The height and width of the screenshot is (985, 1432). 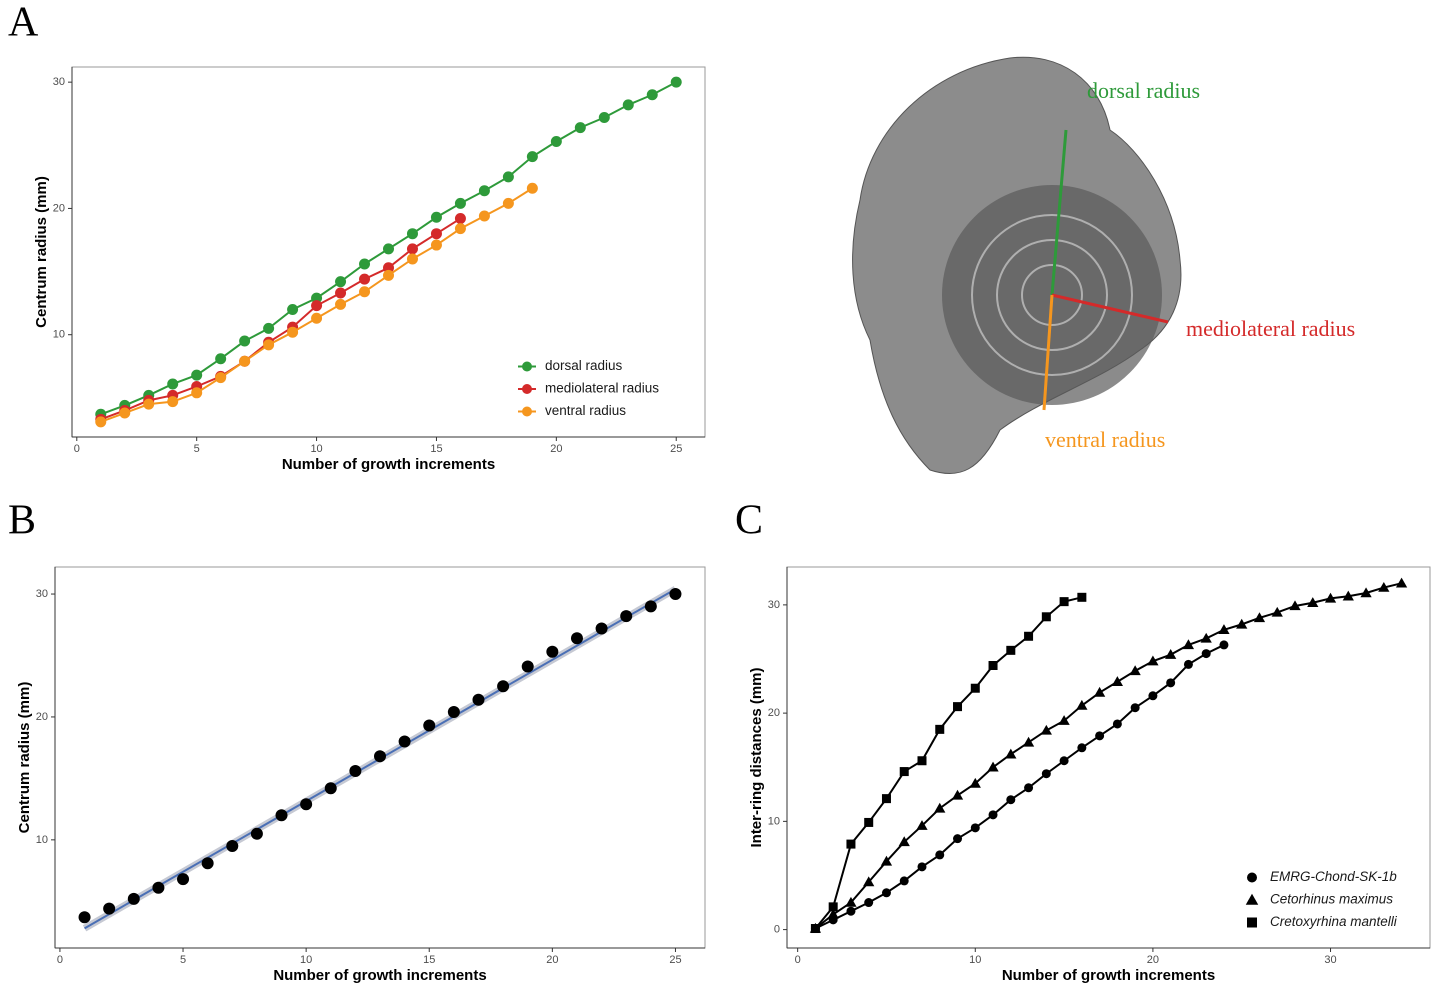 What do you see at coordinates (23, 23) in the screenshot?
I see `panel-label: A` at bounding box center [23, 23].